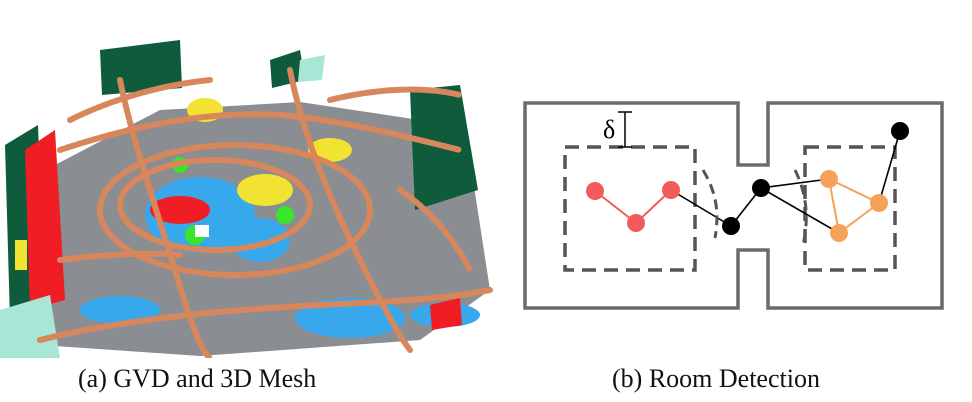 Image resolution: width=972 pixels, height=402 pixels. Describe the element at coordinates (350, 318) in the screenshot. I see `mesh-blue-bottomright` at that location.